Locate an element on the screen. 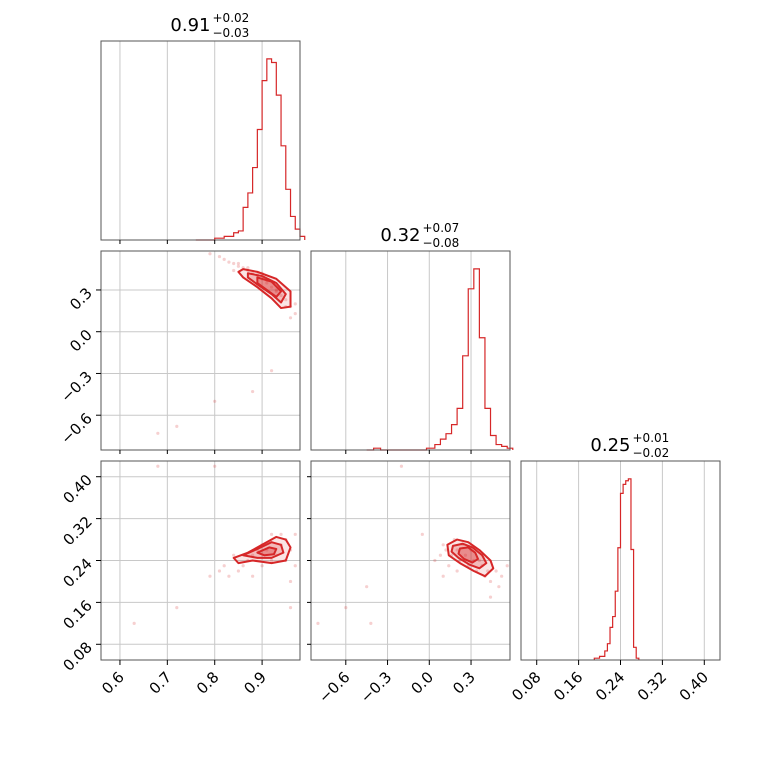  x-tick-label: 0.32 is located at coordinates (652, 686).